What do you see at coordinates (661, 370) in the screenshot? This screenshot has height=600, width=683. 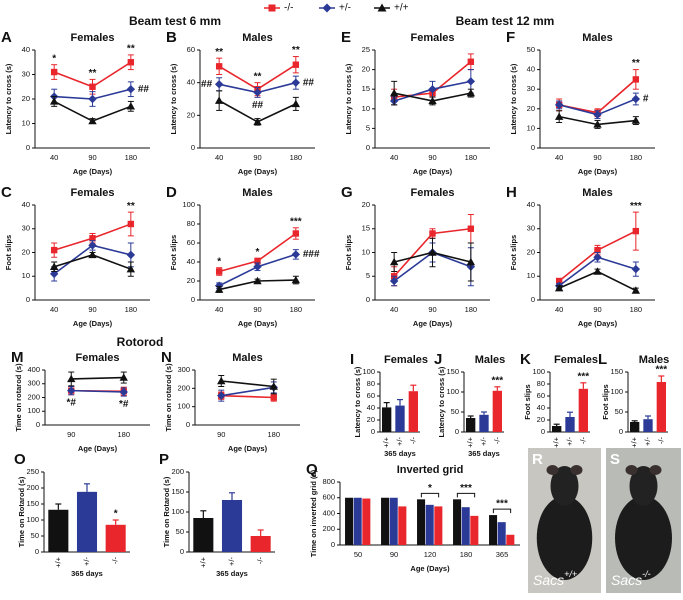 I see `significance: ***` at bounding box center [661, 370].